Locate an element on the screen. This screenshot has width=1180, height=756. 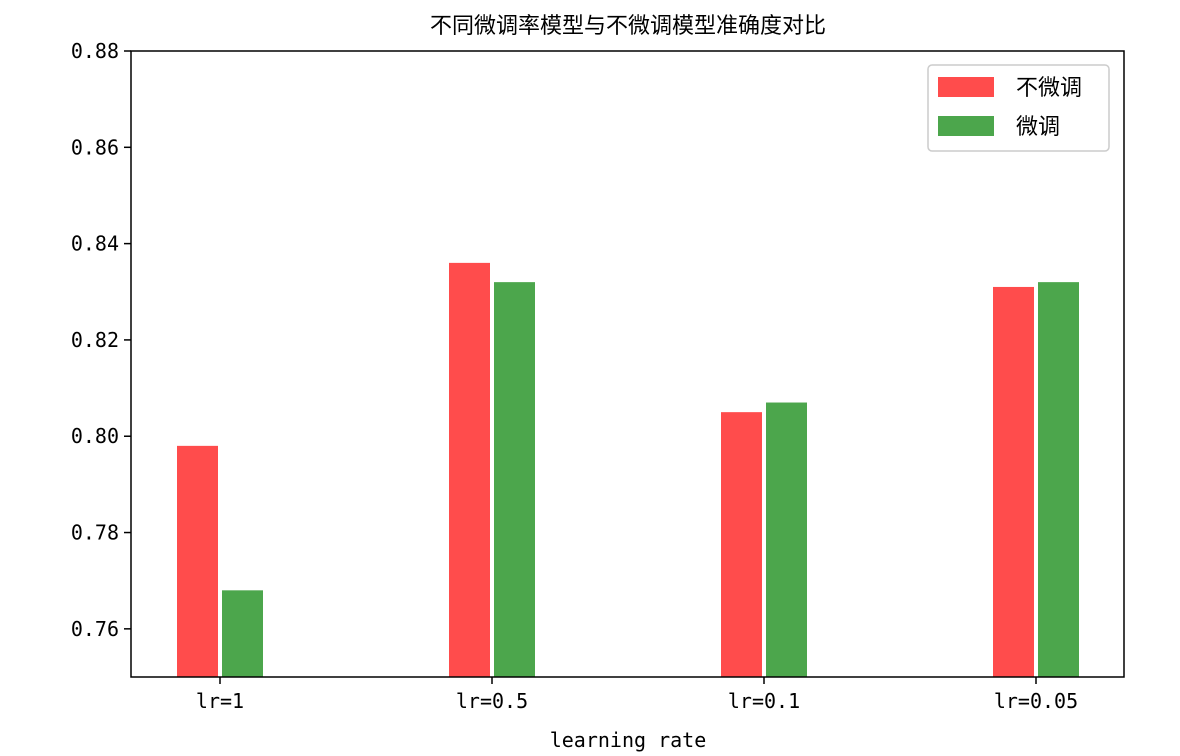
y-tick-label: 0.88 is located at coordinates (95, 51).